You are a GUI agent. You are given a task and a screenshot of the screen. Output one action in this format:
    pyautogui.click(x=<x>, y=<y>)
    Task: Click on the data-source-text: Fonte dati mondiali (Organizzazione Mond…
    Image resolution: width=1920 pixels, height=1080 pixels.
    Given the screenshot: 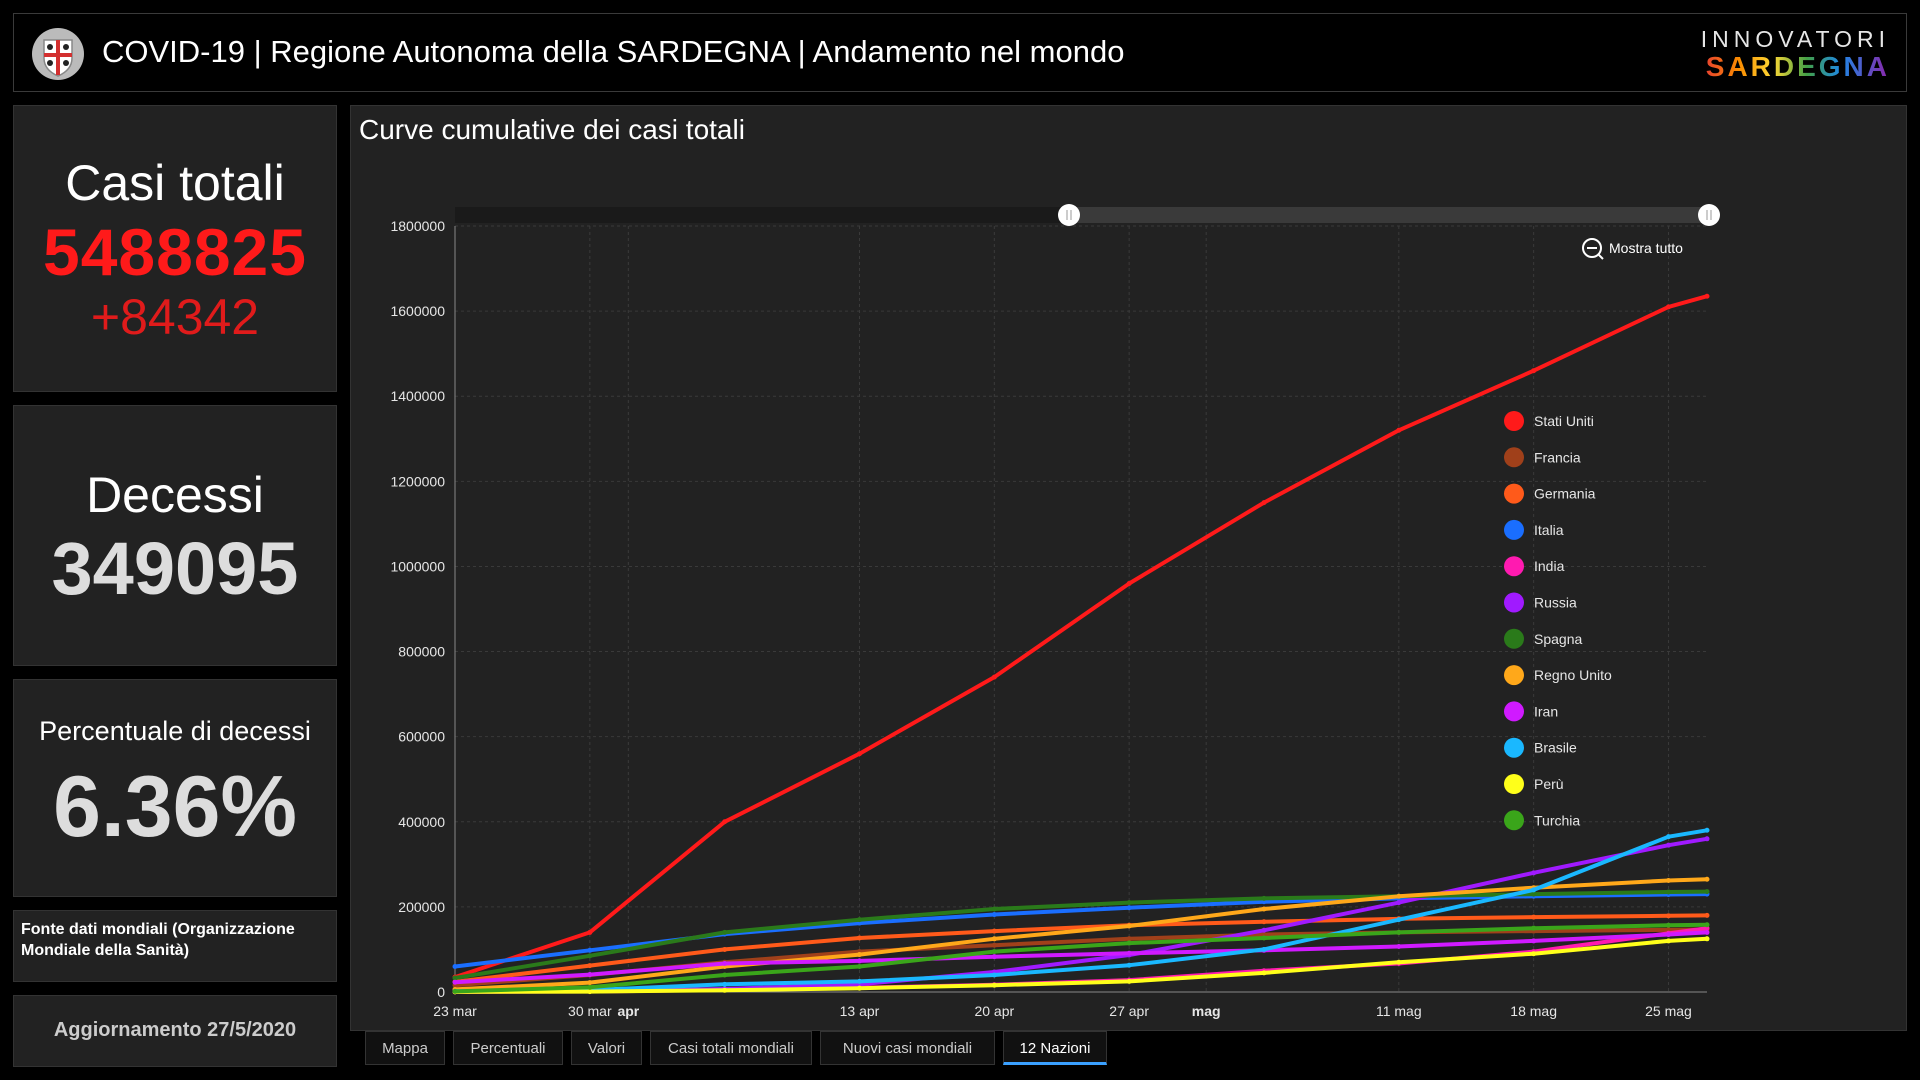 What is the action you would take?
    pyautogui.click(x=158, y=940)
    